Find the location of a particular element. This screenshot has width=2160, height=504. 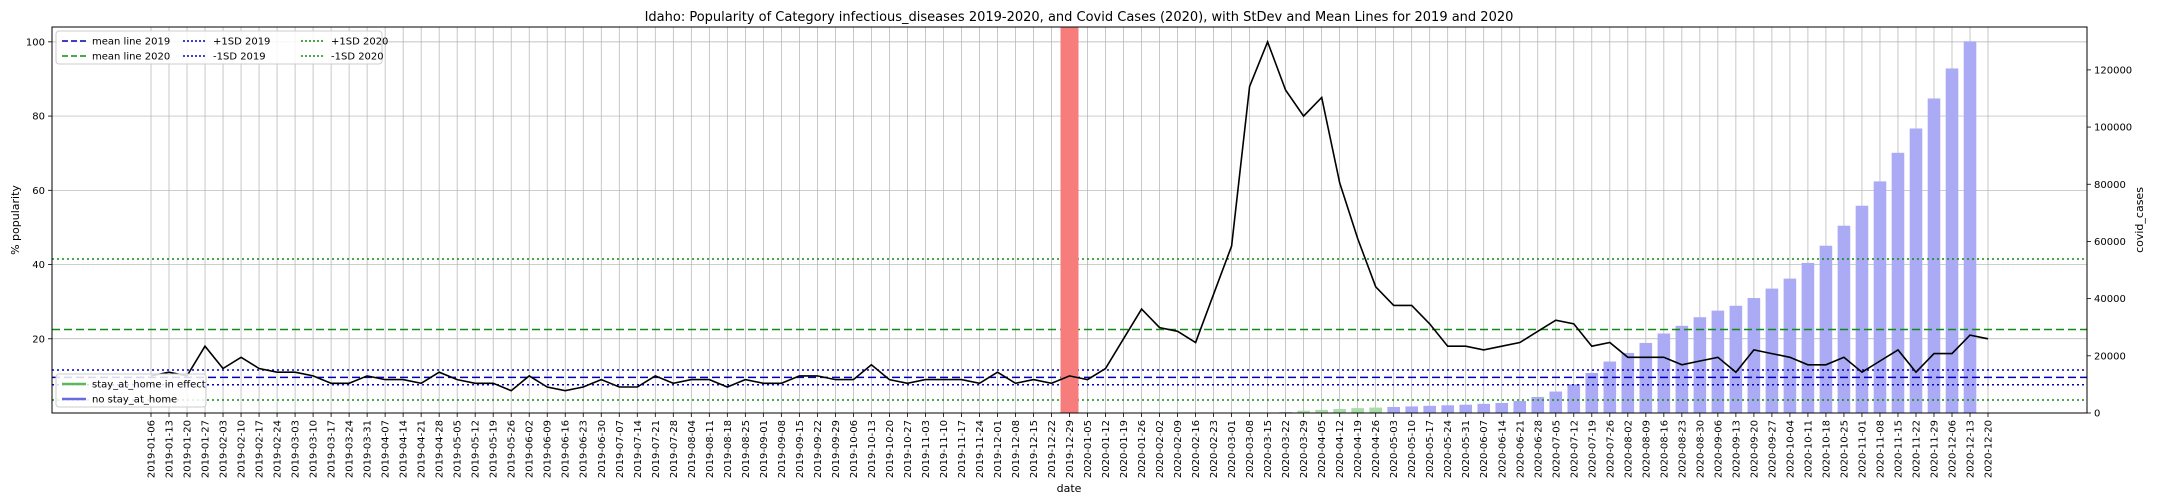

x-tick-label: 2020-02-16 is located at coordinates (1196, 449).